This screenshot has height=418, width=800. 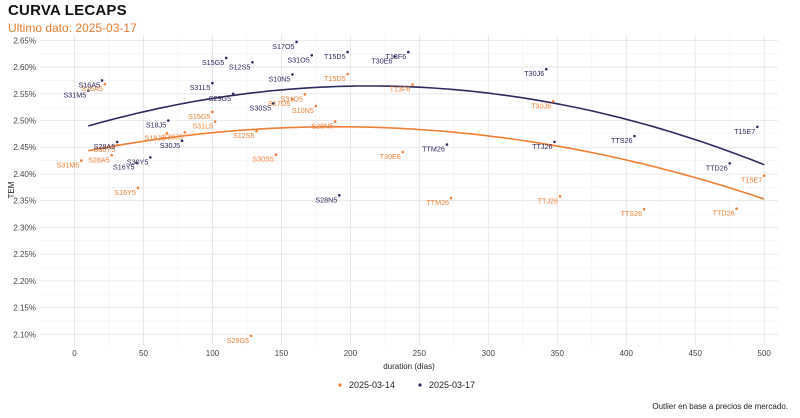 I want to click on x-tick-label: 50, so click(x=143, y=353).